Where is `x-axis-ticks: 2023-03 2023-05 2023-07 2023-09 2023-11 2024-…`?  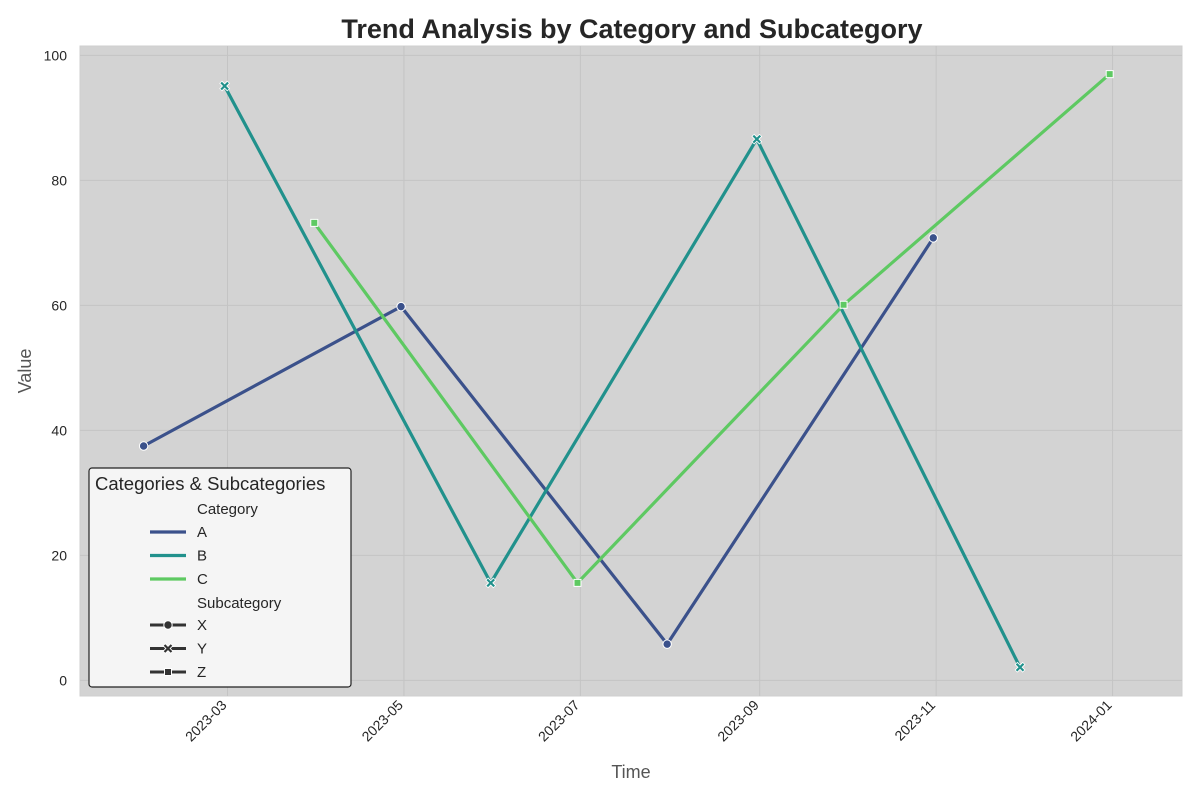
x-axis-ticks: 2023-03 2023-05 2023-07 2023-09 2023-11 2024-… is located at coordinates (648, 721).